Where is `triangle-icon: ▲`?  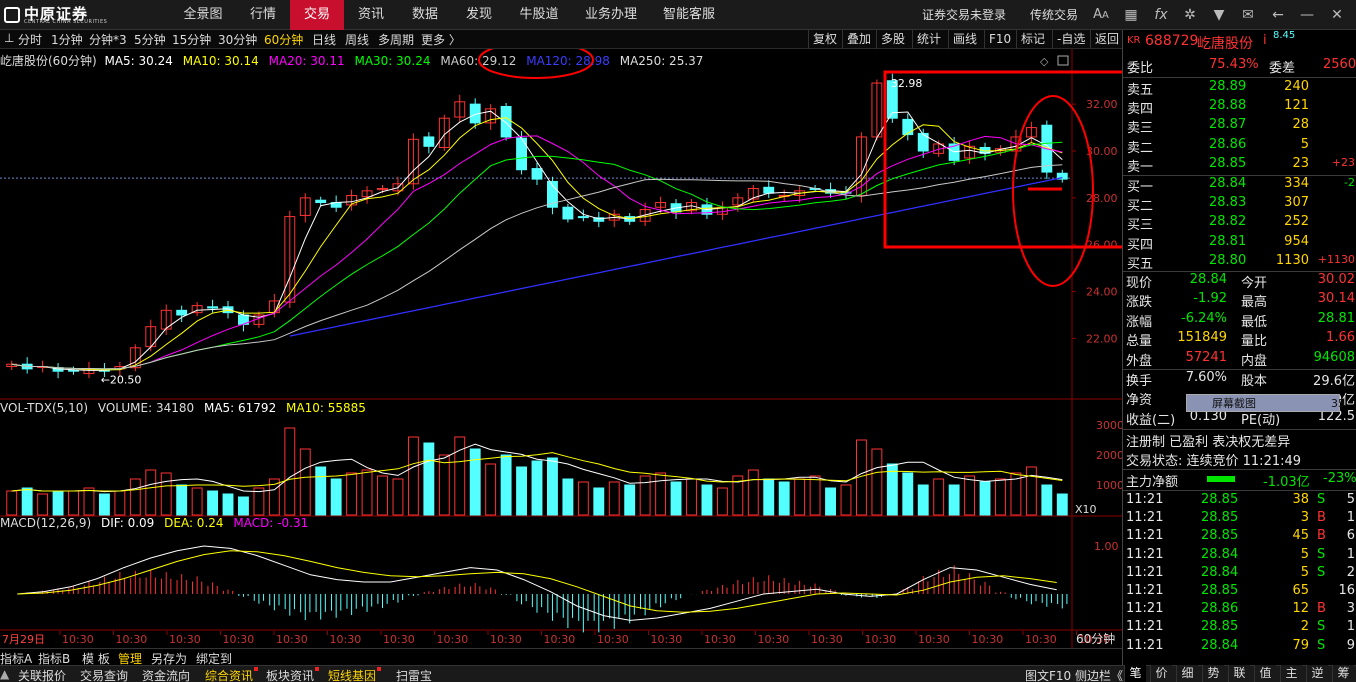
triangle-icon: ▲ is located at coordinates (5, 674).